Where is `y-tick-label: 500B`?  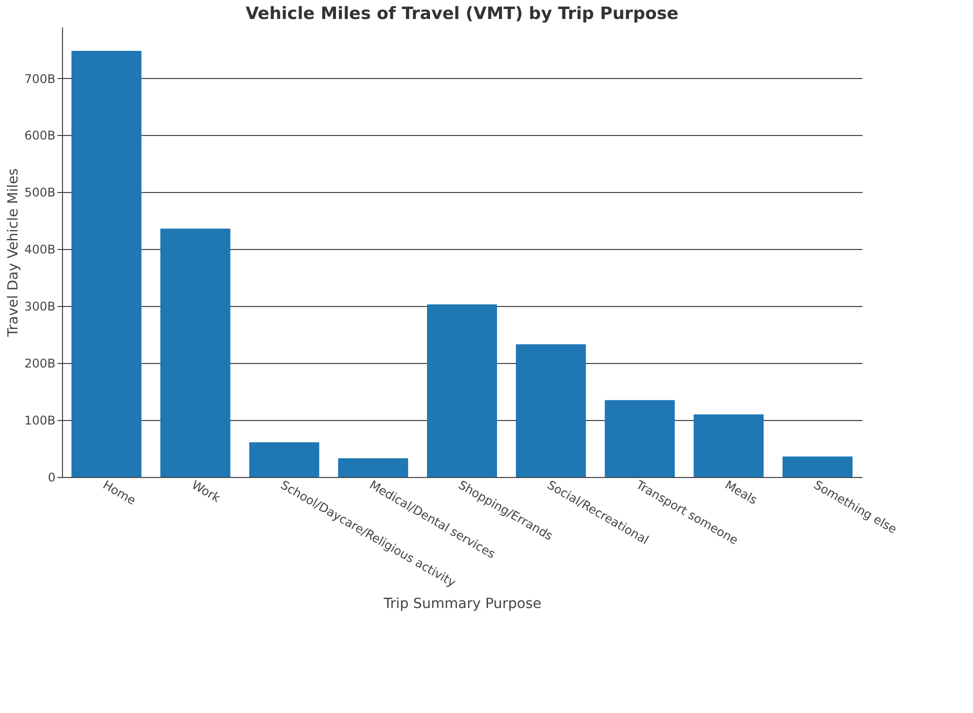 y-tick-label: 500B is located at coordinates (40, 193).